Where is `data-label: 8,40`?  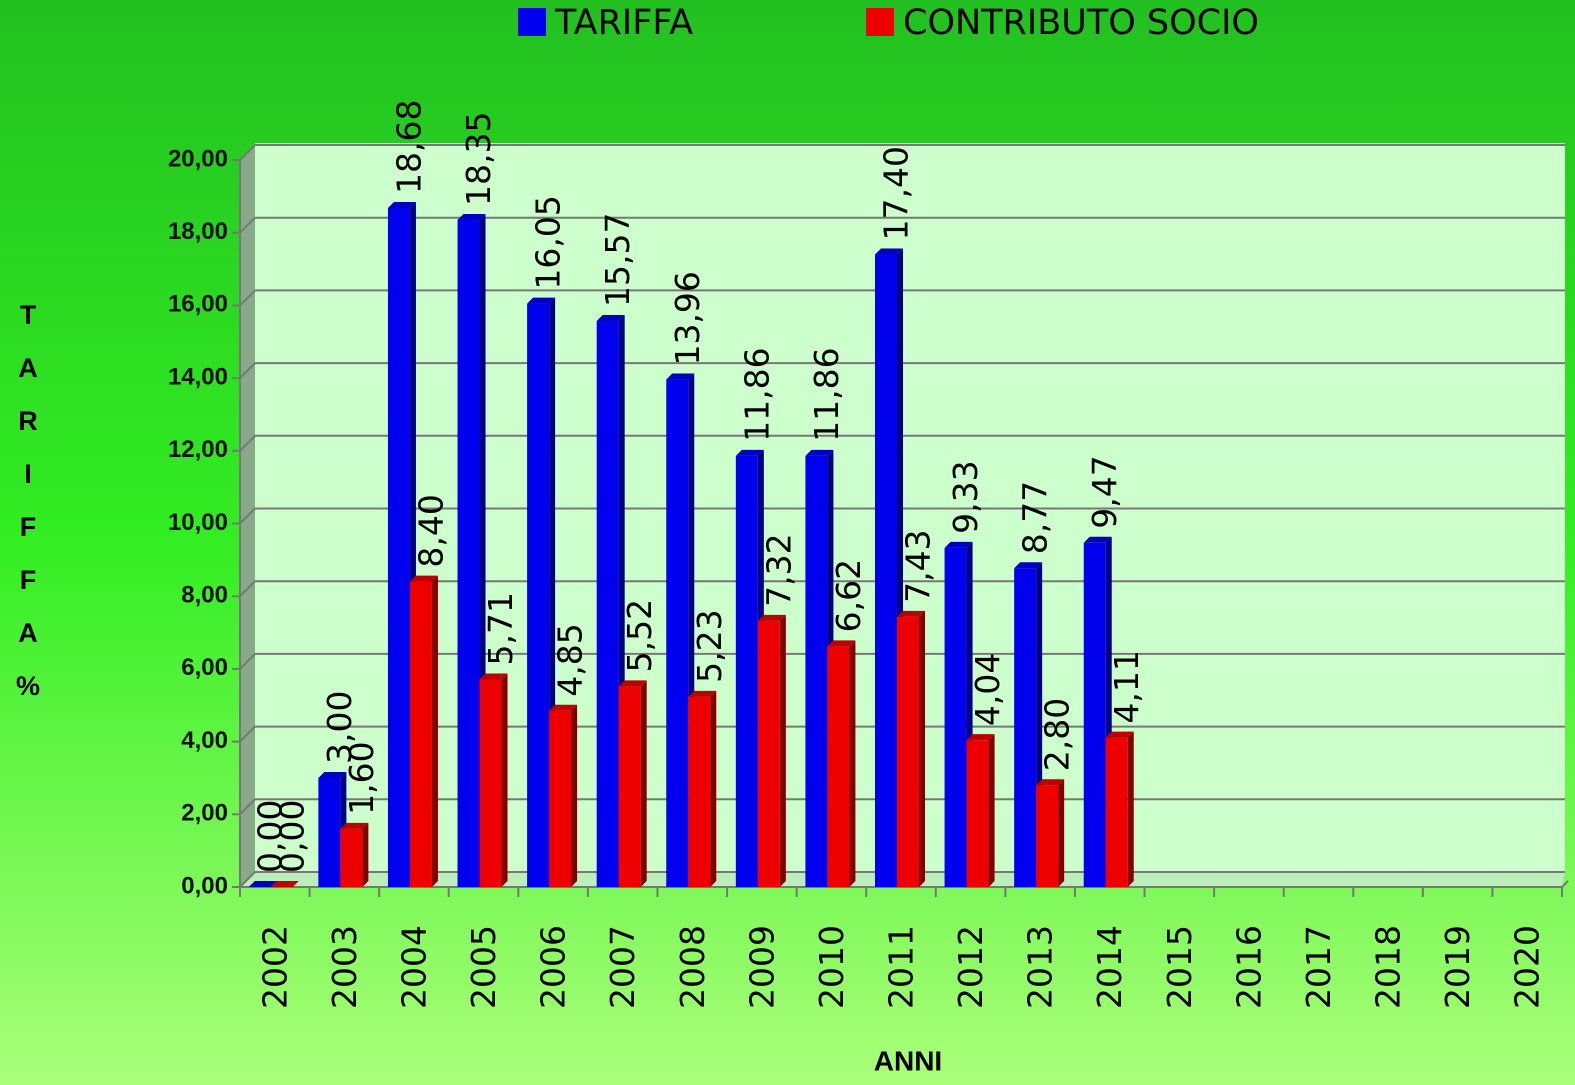
data-label: 8,40 is located at coordinates (430, 530).